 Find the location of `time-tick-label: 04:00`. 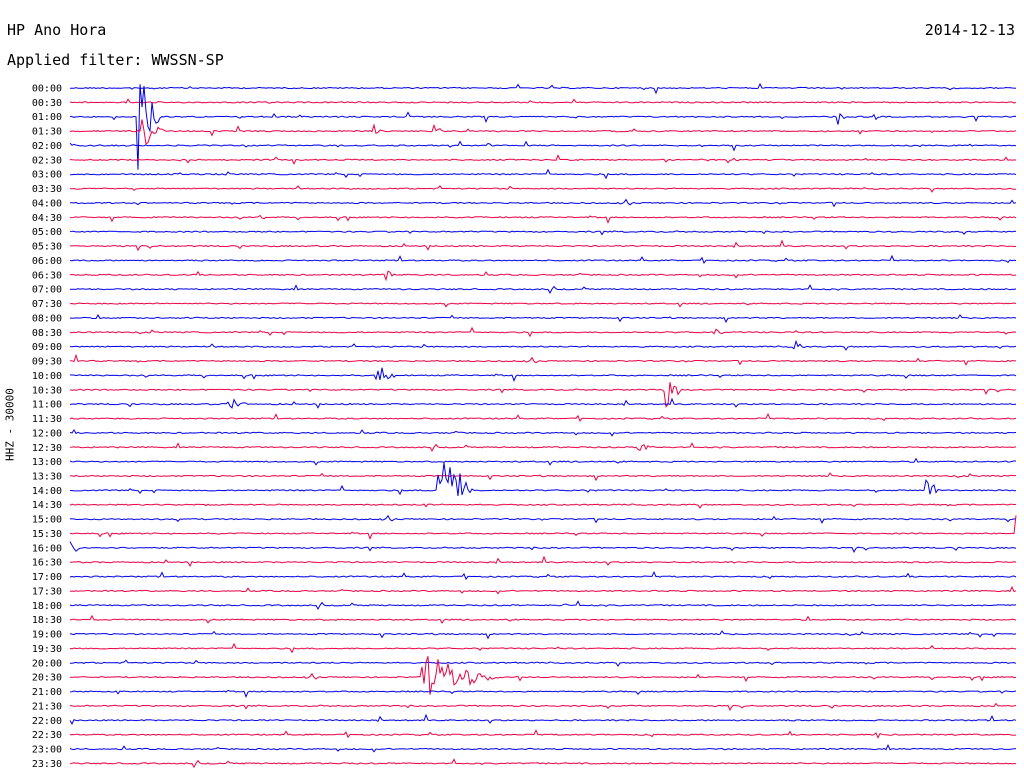

time-tick-label: 04:00 is located at coordinates (47, 203).